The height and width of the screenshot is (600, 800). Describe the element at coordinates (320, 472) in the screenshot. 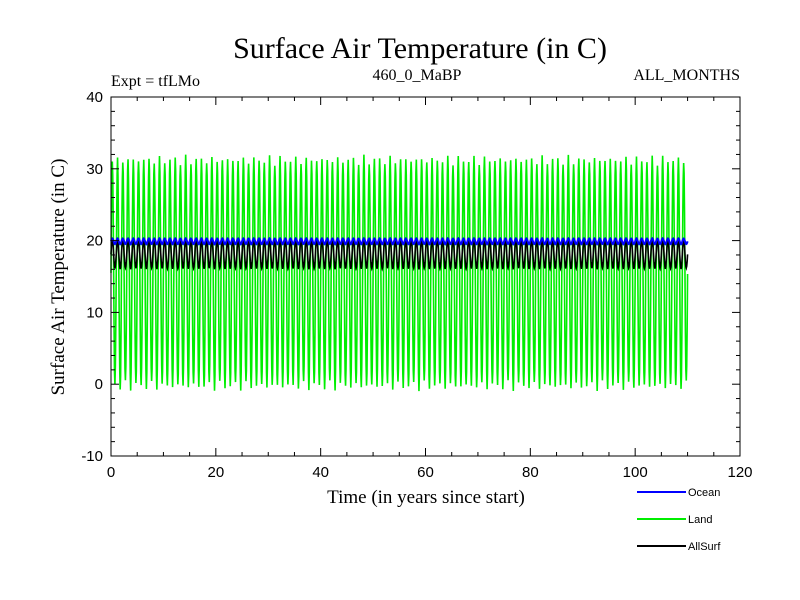

I see `x-tick-label: 40` at that location.